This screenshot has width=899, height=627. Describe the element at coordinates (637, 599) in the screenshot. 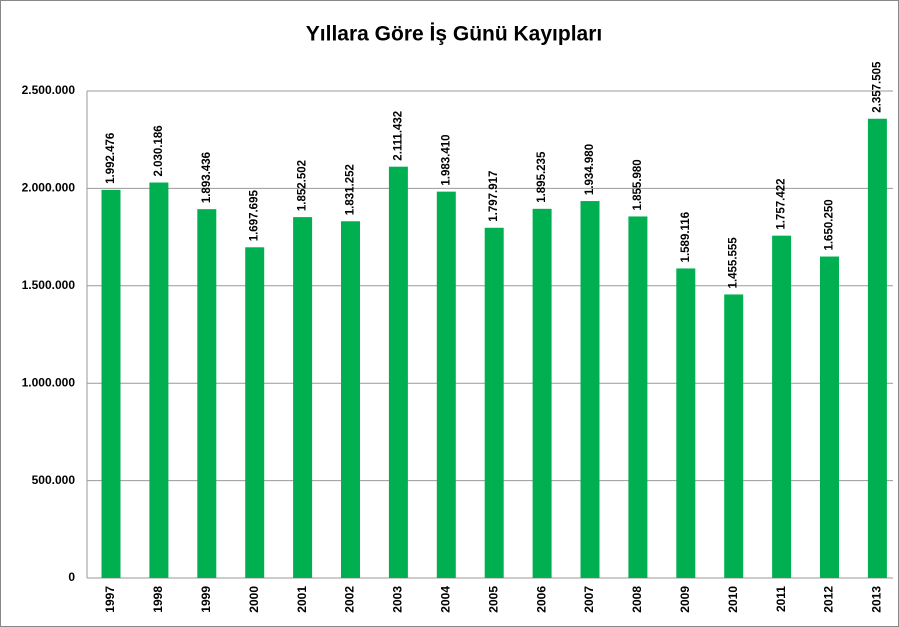

I see `x-tick-label: 2008` at that location.